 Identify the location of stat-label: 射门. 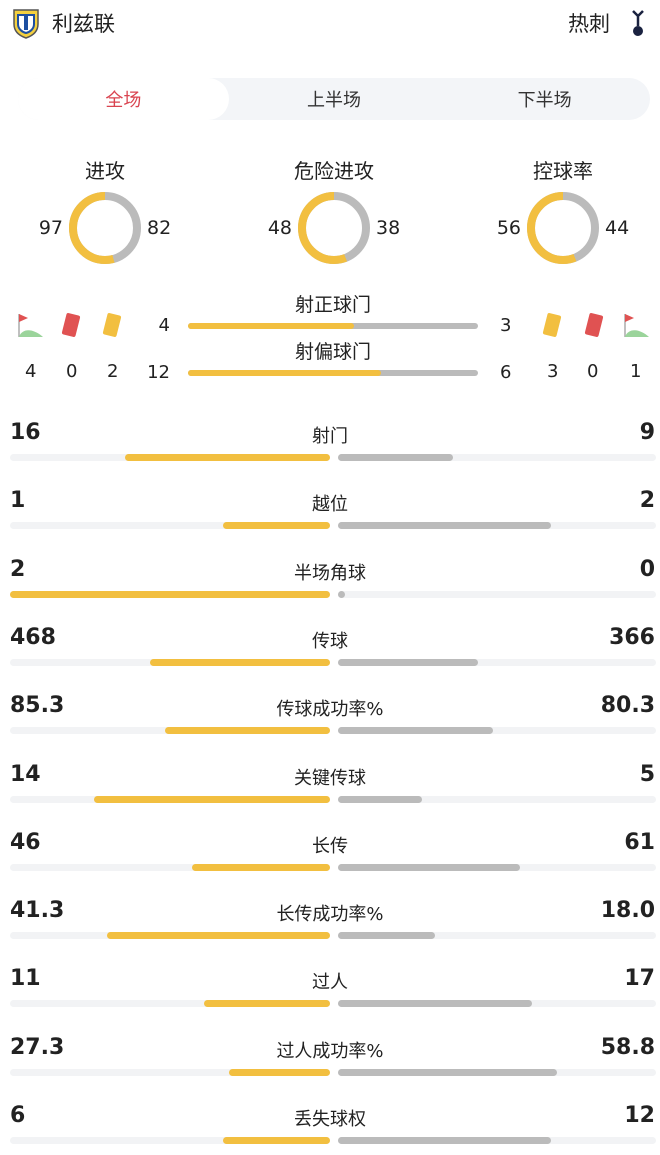
(330, 436).